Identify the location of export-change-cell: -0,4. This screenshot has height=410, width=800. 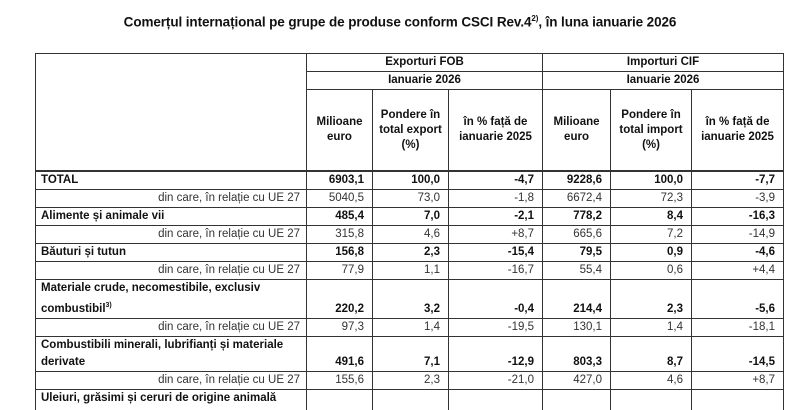
(495, 299).